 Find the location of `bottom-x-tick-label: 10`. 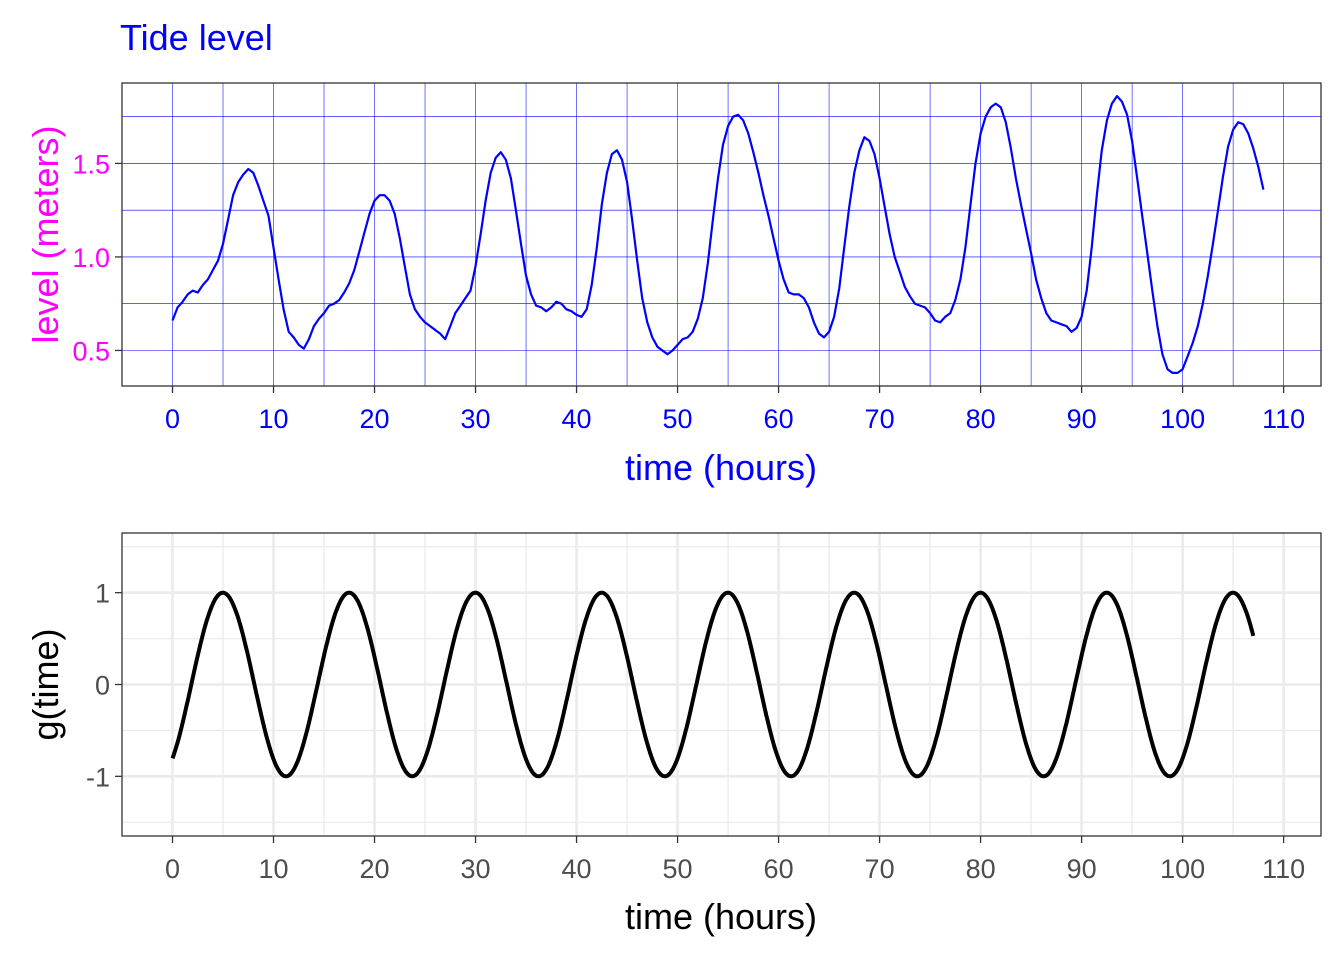

bottom-x-tick-label: 10 is located at coordinates (273, 869).